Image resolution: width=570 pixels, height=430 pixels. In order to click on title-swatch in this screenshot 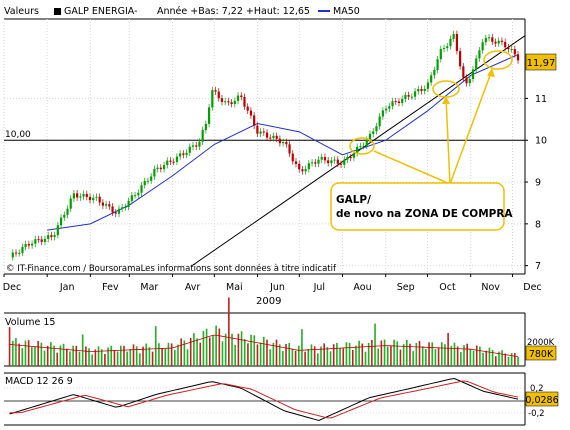, I will do `click(57, 11)`.